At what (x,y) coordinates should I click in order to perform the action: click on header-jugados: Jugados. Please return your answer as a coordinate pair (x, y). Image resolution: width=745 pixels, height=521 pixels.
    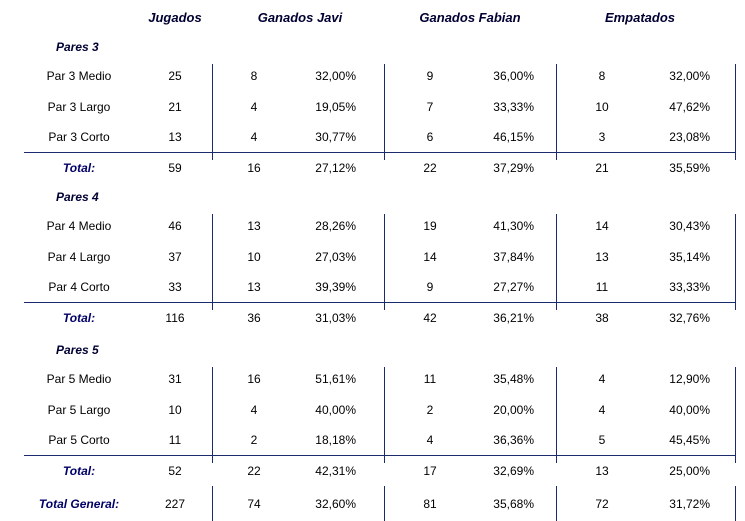
    Looking at the image, I should click on (175, 17).